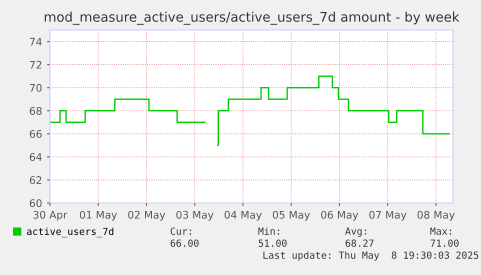  What do you see at coordinates (36, 110) in the screenshot?
I see `y-tick-label: 68` at bounding box center [36, 110].